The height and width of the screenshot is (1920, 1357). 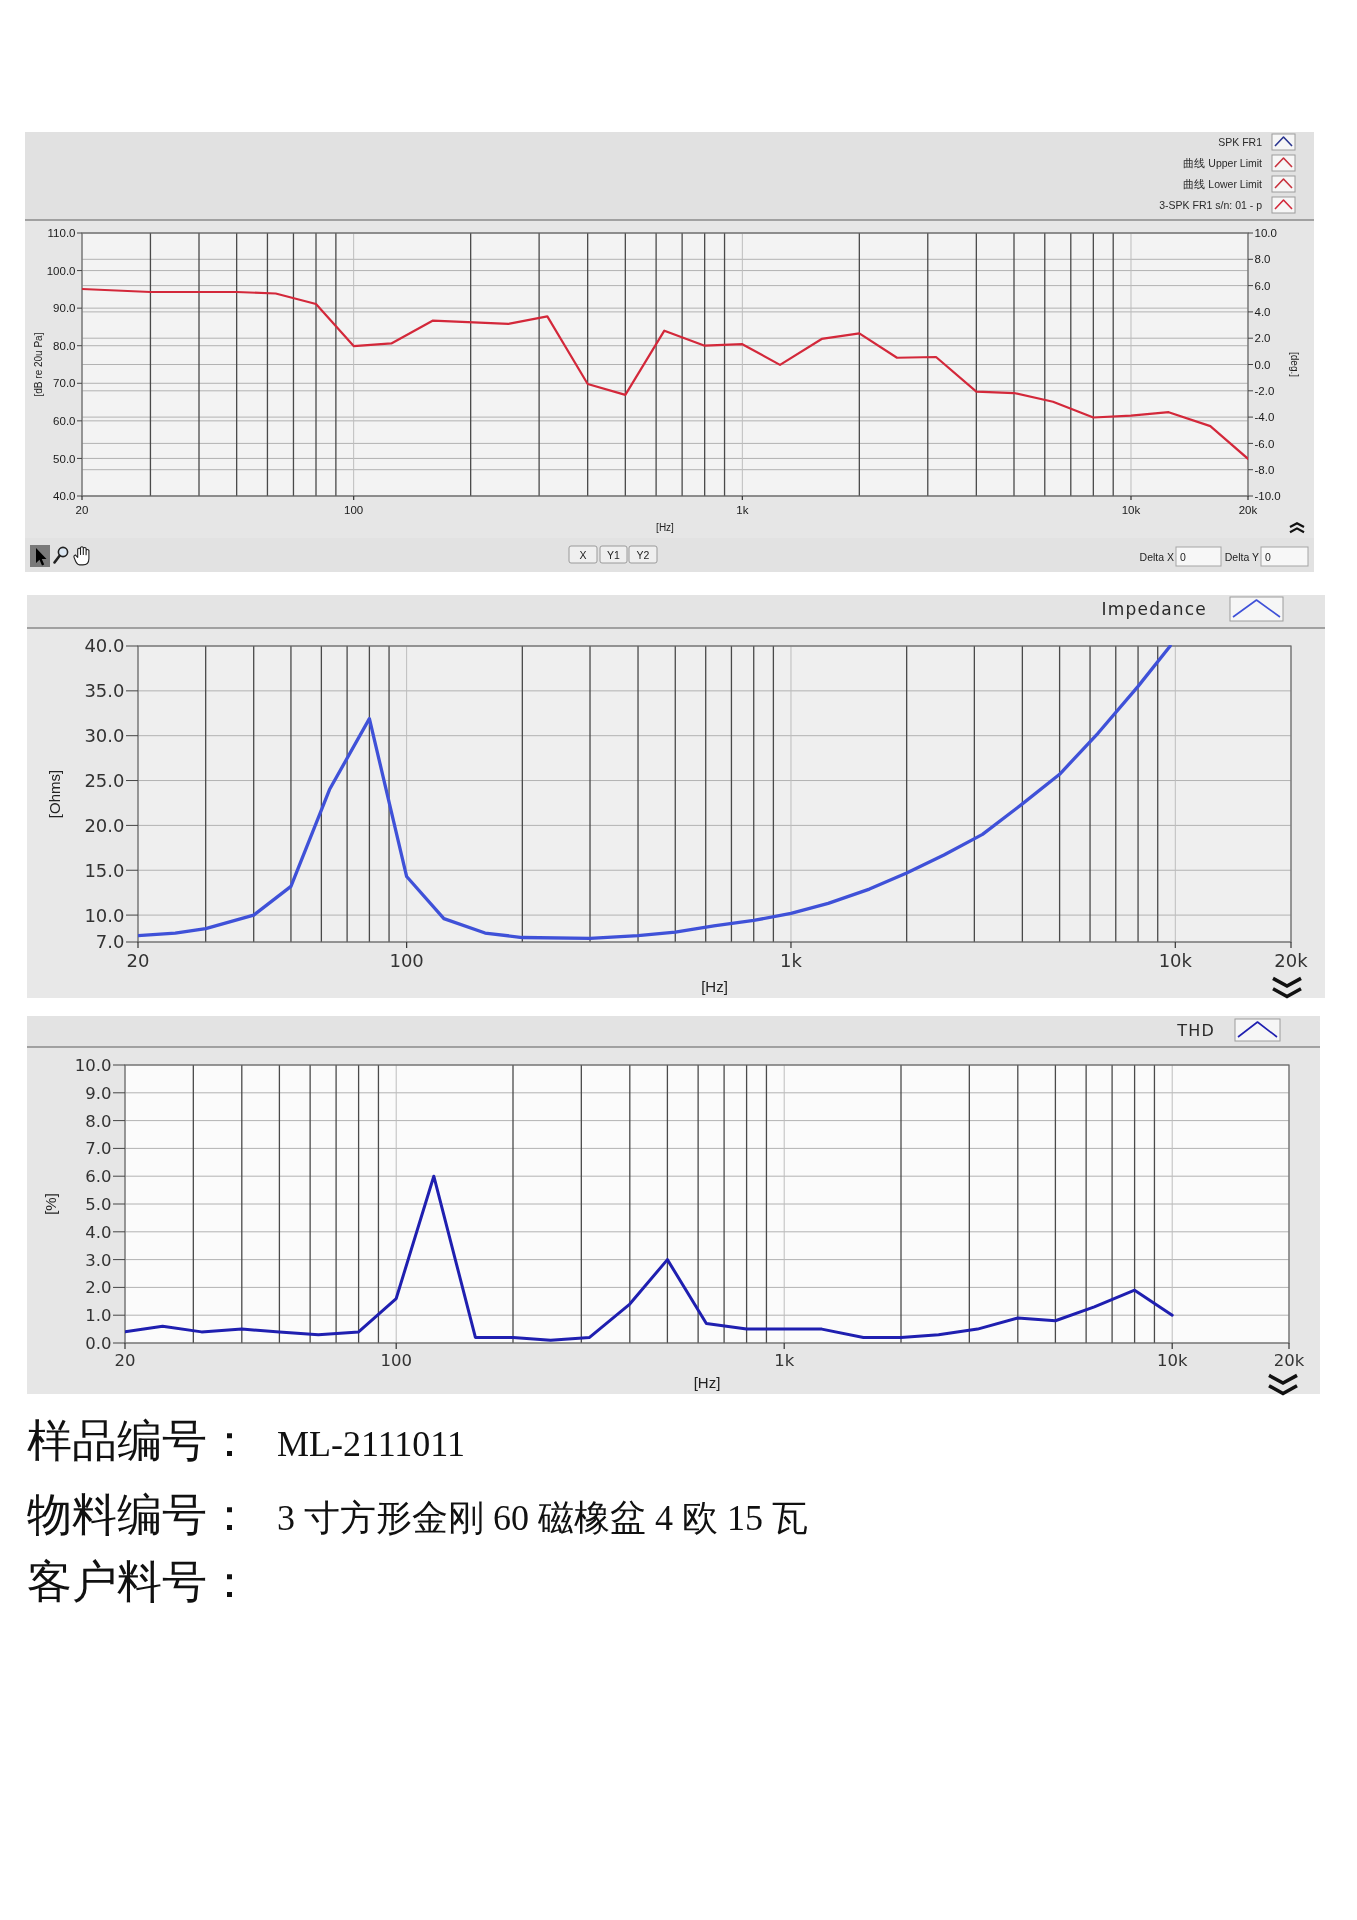 What do you see at coordinates (1262, 259) in the screenshot?
I see `y2-tick-label: 8.0` at bounding box center [1262, 259].